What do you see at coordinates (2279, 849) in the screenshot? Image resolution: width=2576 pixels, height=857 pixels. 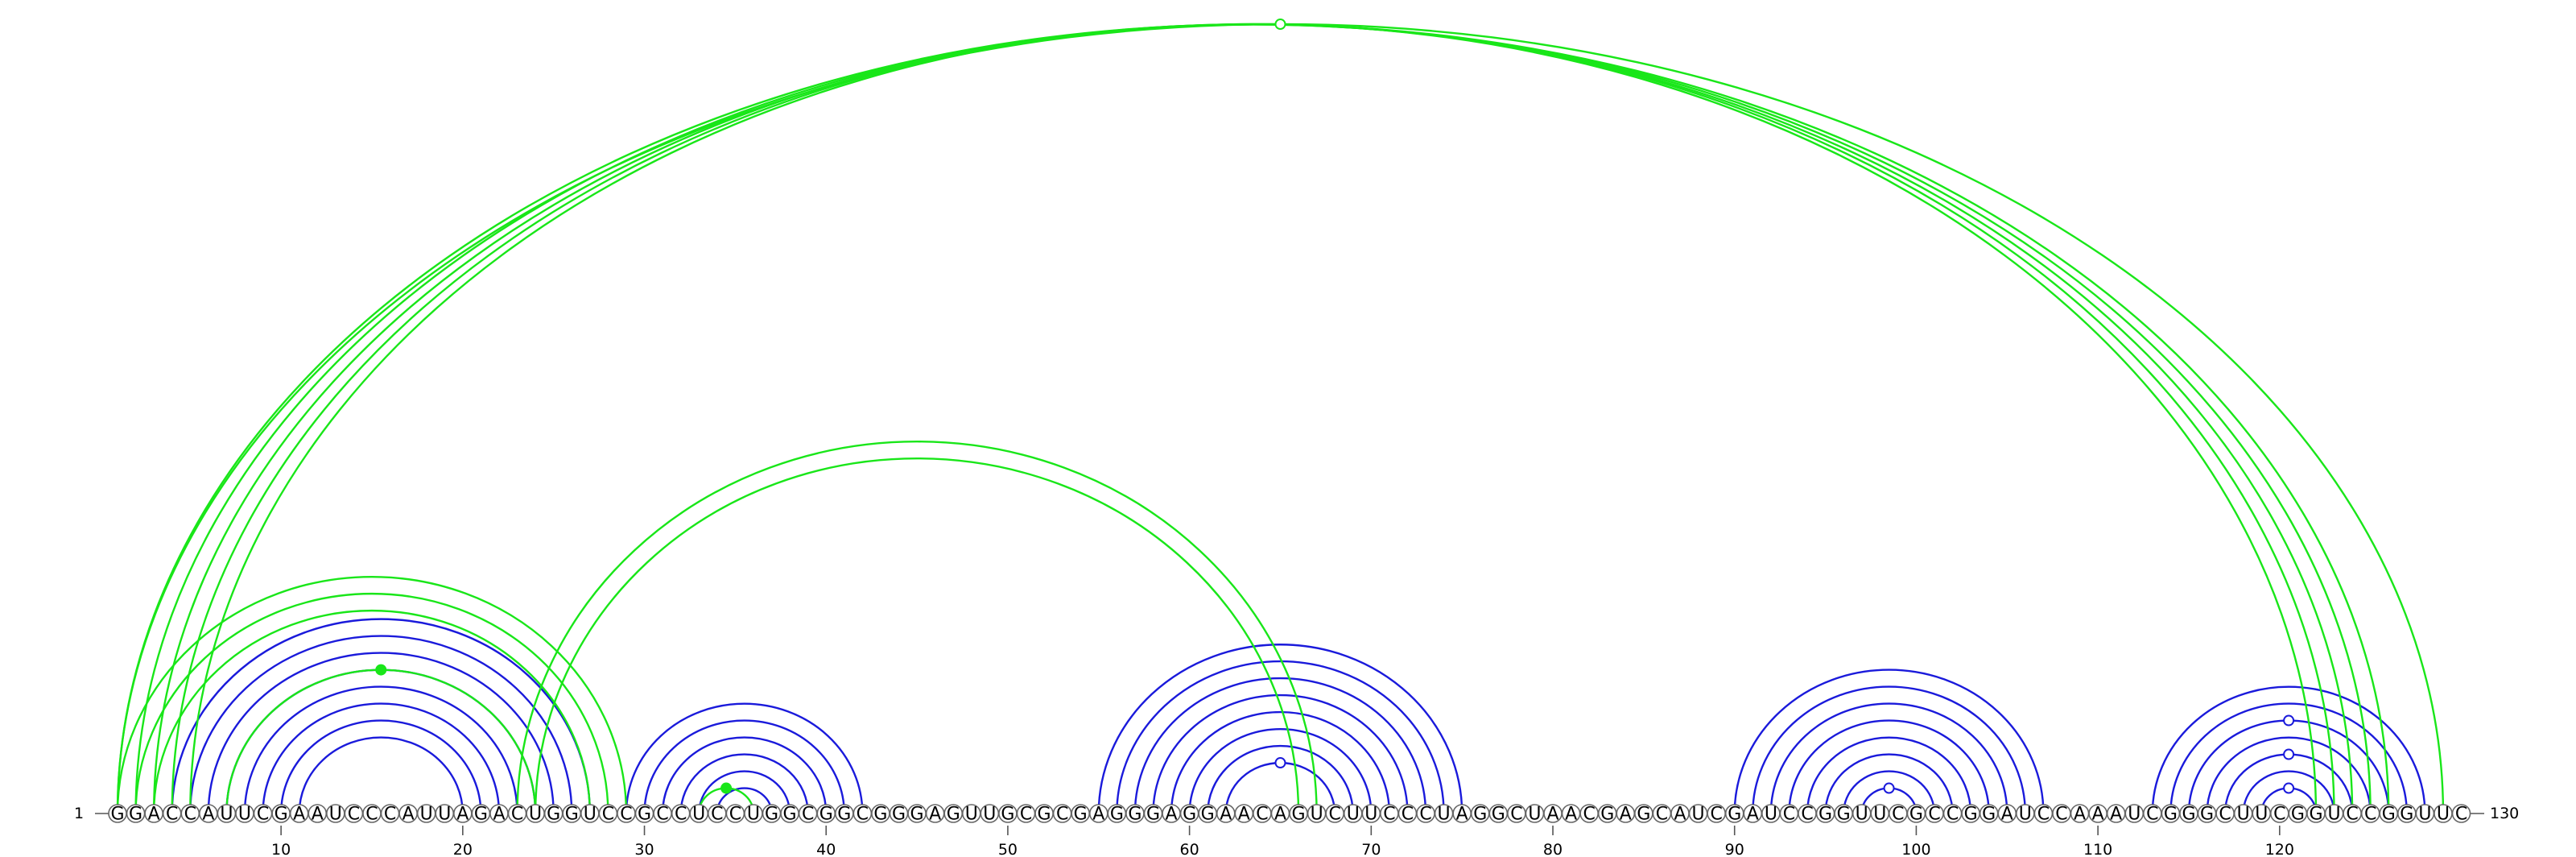 I see `tick-label: 120` at bounding box center [2279, 849].